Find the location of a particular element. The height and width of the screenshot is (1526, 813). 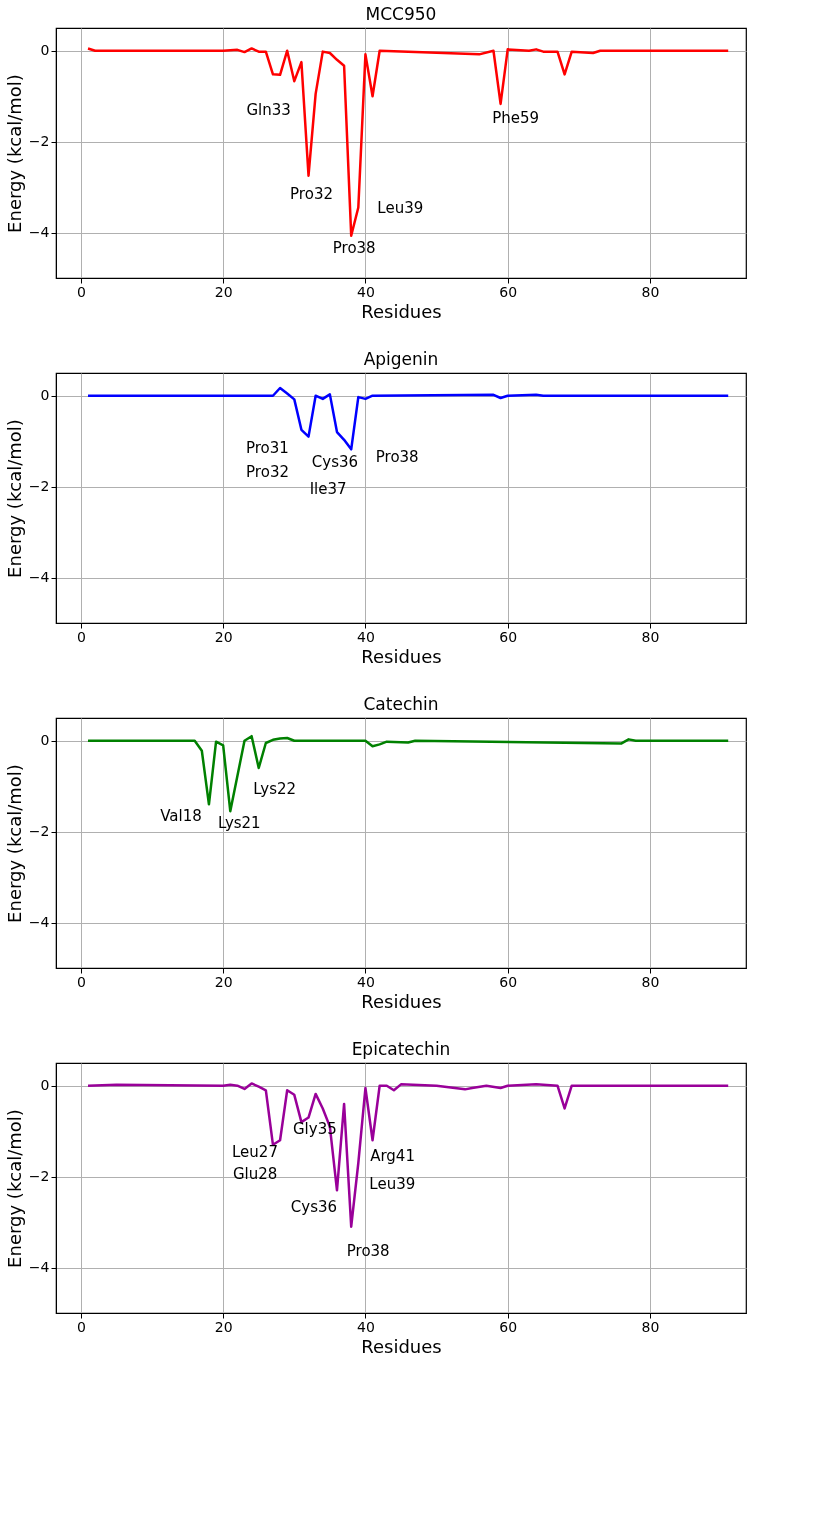

chart-title: MCC950 is located at coordinates (401, 14).